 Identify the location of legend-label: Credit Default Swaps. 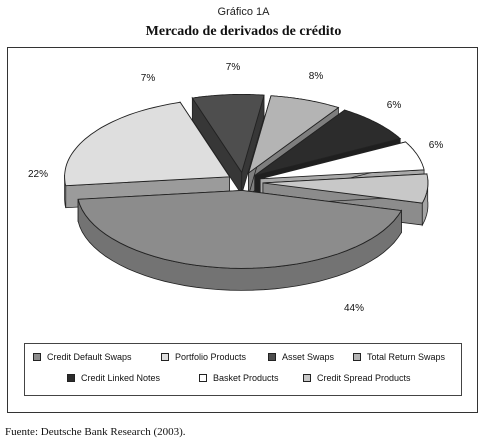
(89, 357).